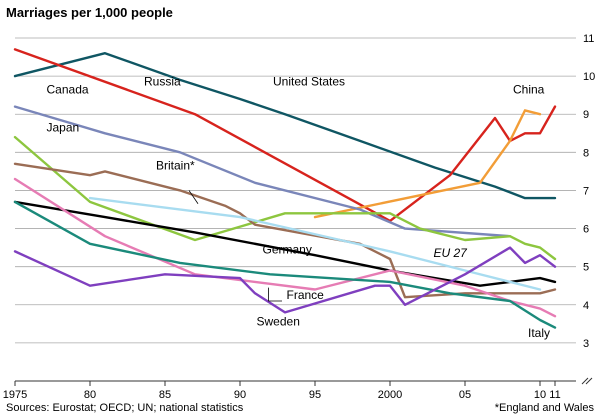 This screenshot has width=600, height=418. I want to click on y-tick-label: 4, so click(586, 306).